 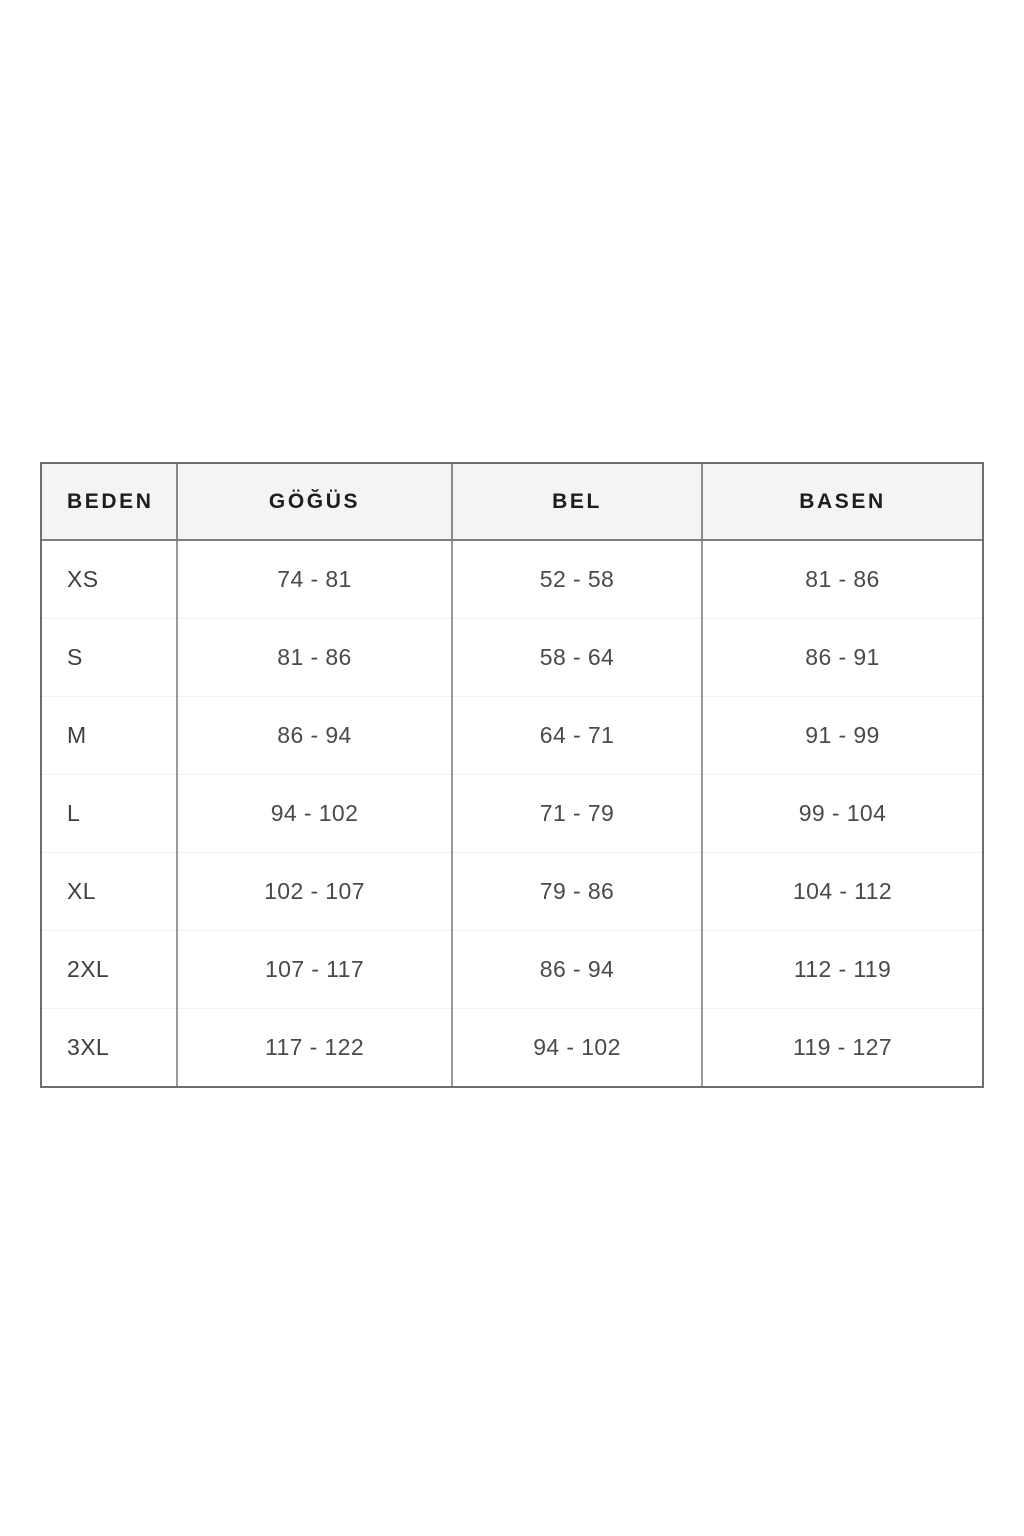 I want to click on table-row: 3XL 117 - 122 94 - 102 119 - 127, so click(x=512, y=1047).